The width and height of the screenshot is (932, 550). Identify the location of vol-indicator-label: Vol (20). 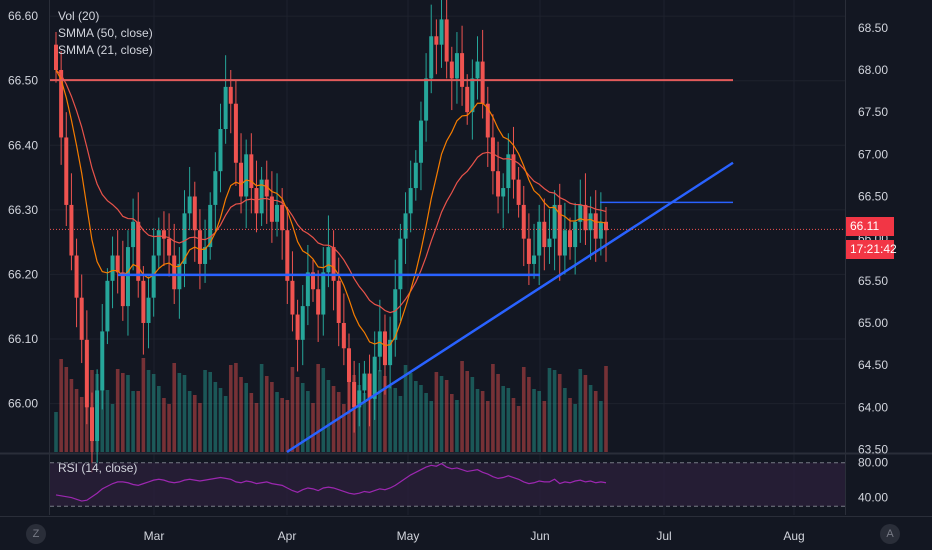
(79, 16).